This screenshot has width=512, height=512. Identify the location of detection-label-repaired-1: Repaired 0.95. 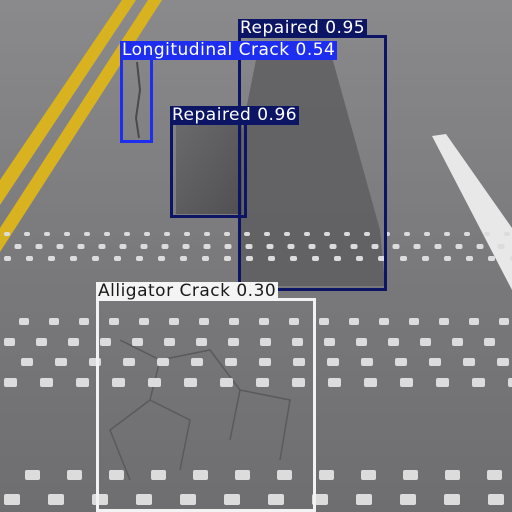
(303, 28).